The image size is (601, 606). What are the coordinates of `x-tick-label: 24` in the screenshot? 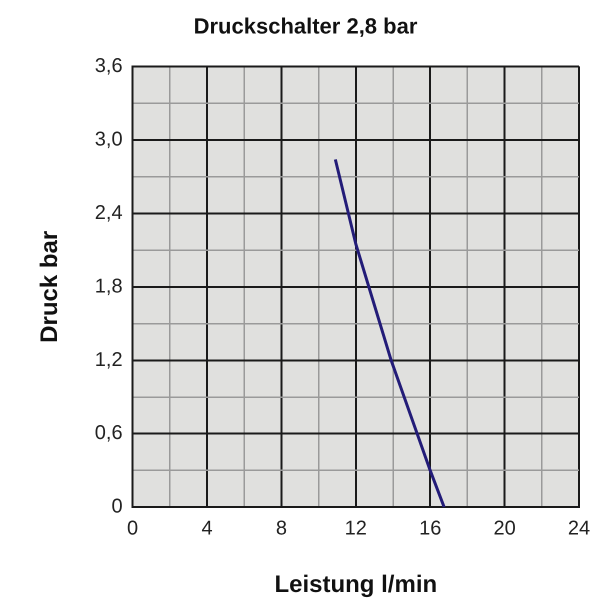 It's located at (579, 529).